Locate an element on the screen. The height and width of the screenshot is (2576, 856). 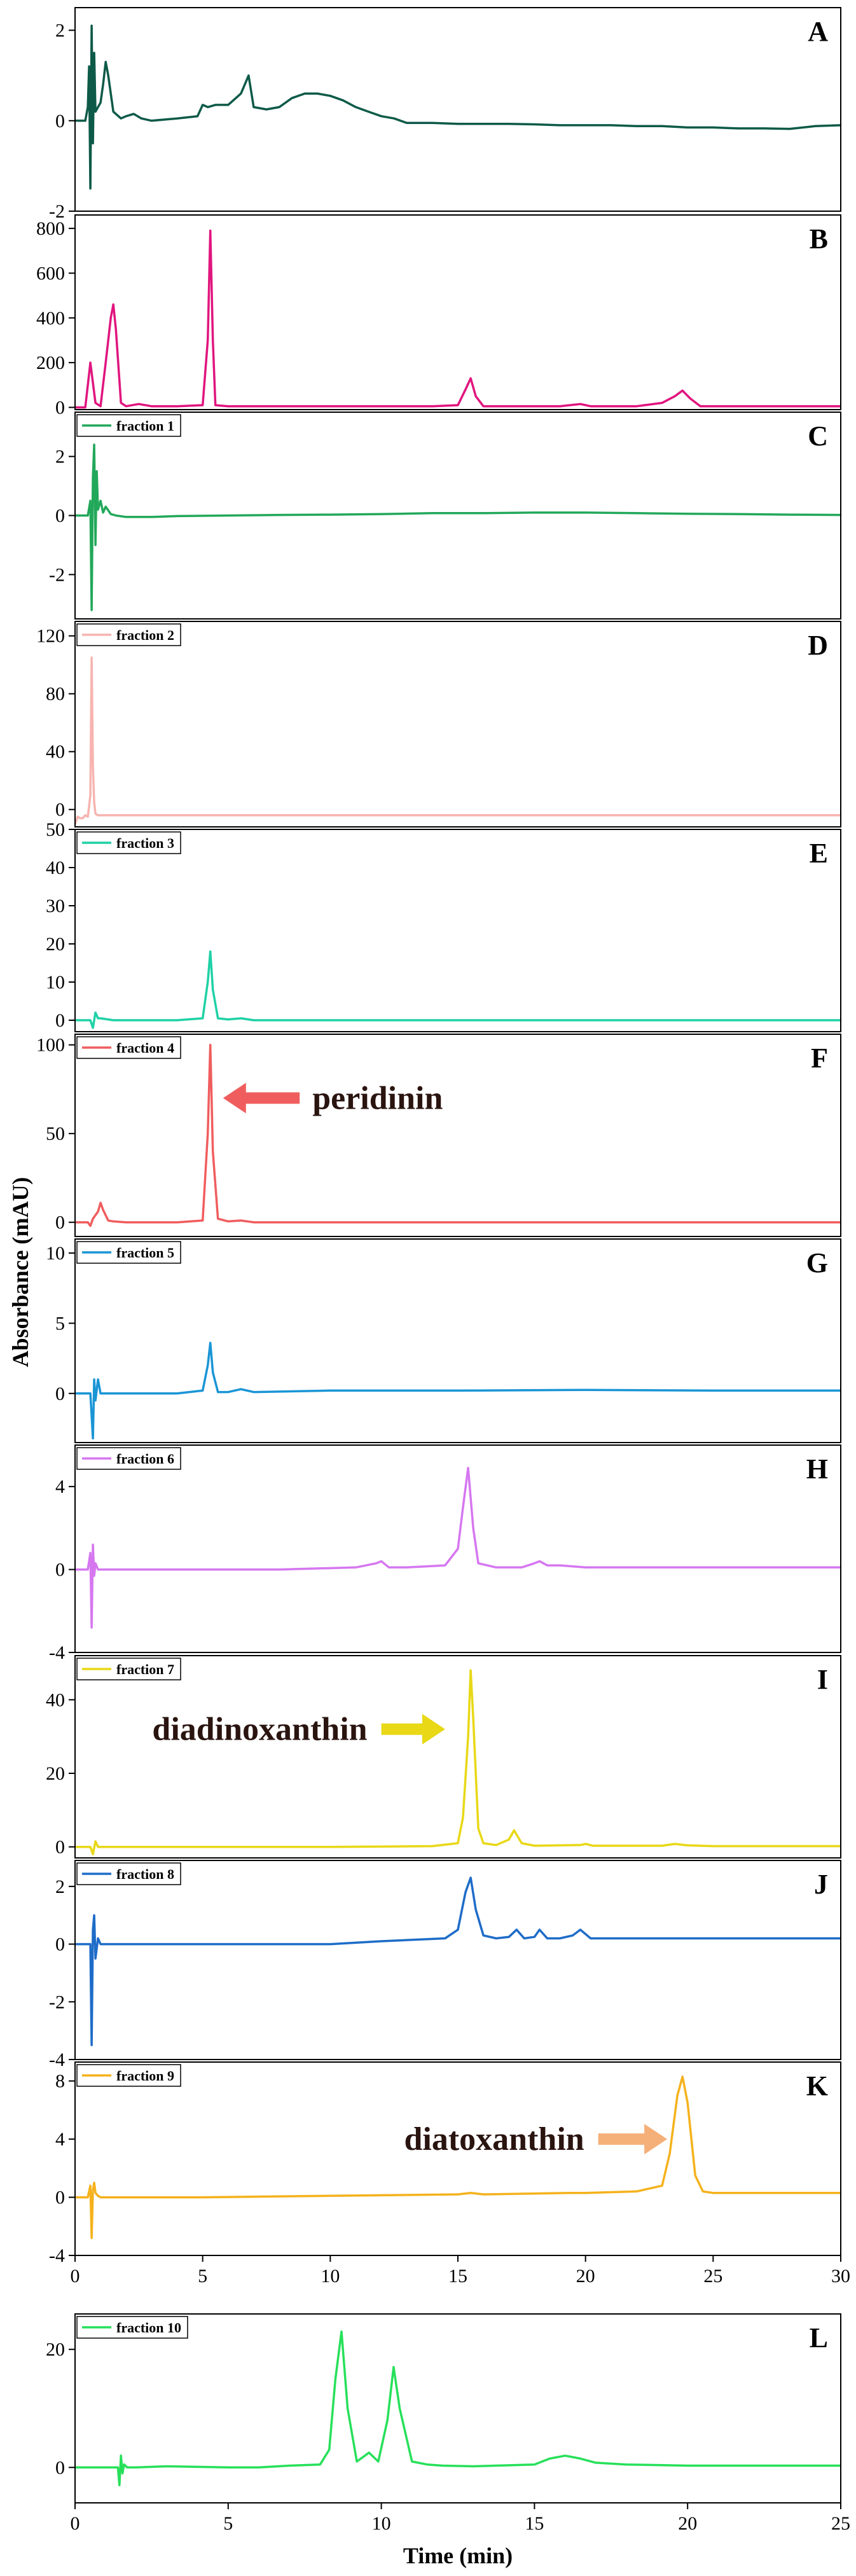
x-tick-label-k: 15 is located at coordinates (457, 2276).